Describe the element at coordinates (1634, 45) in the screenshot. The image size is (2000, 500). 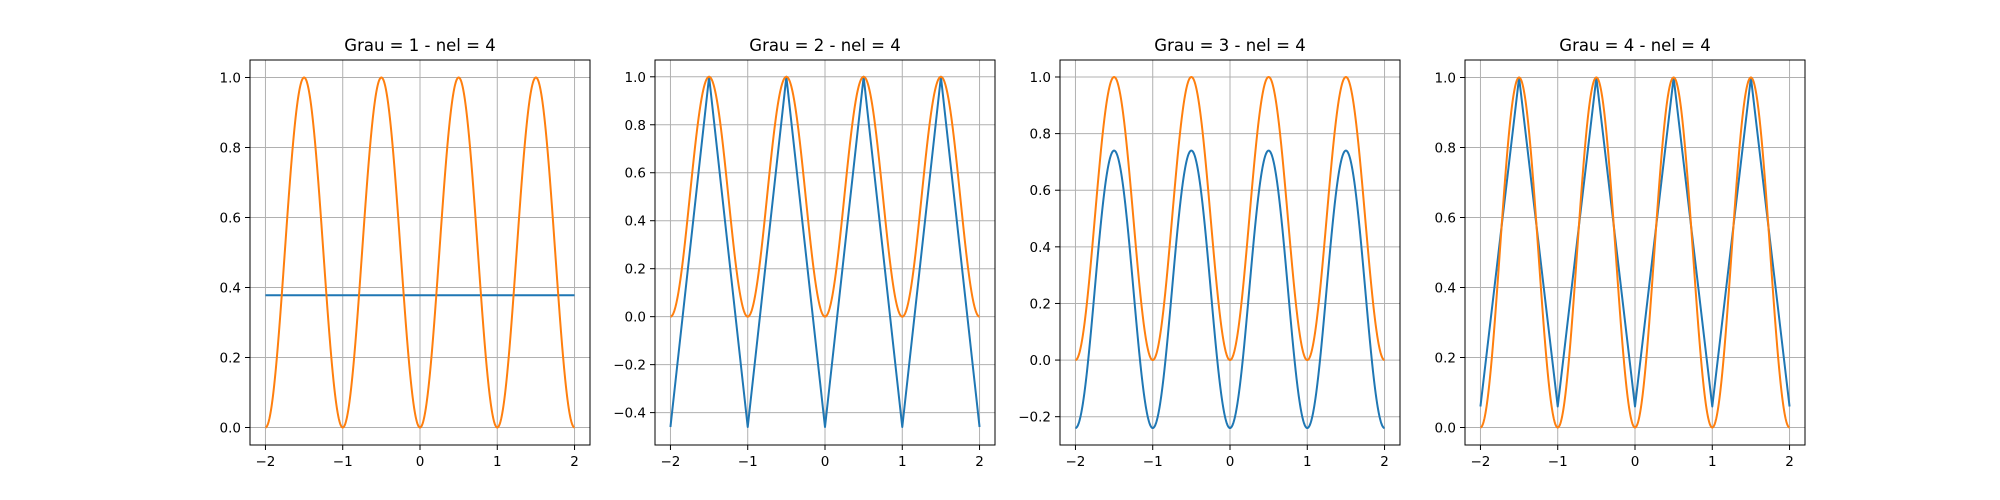
I see `chart-title: Grau = 4 - nel = 4` at that location.